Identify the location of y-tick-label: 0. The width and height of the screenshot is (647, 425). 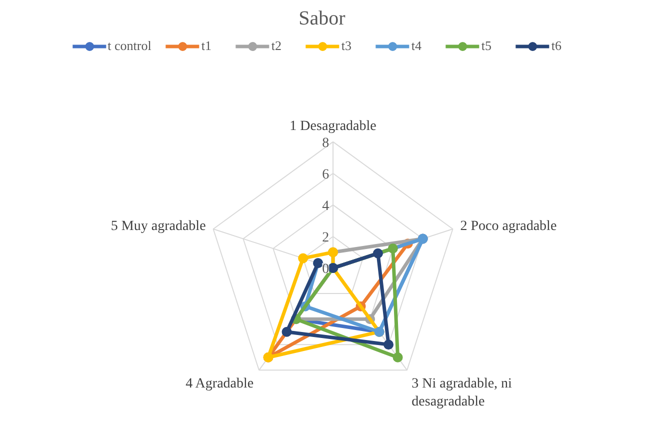
(326, 270).